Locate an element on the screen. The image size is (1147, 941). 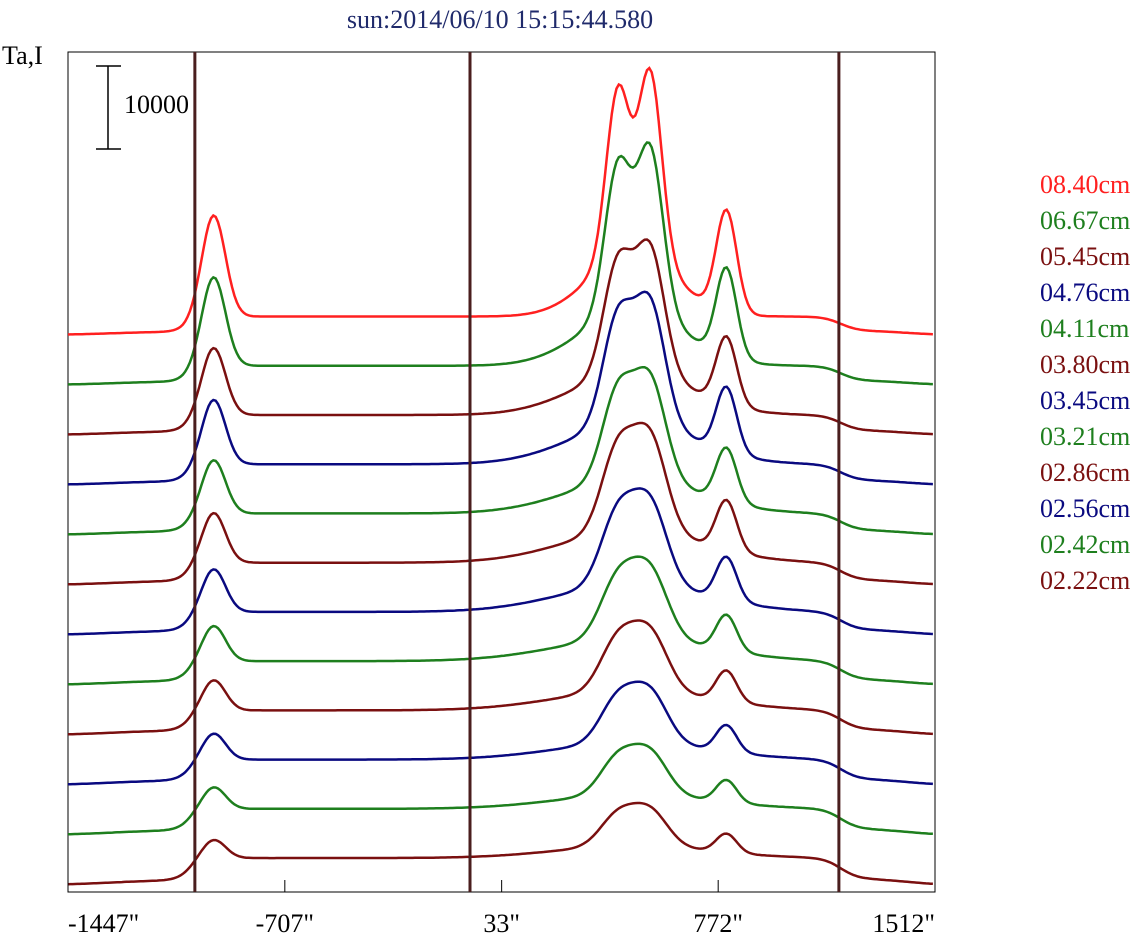
scale-bar: 10000 is located at coordinates (142, 107).